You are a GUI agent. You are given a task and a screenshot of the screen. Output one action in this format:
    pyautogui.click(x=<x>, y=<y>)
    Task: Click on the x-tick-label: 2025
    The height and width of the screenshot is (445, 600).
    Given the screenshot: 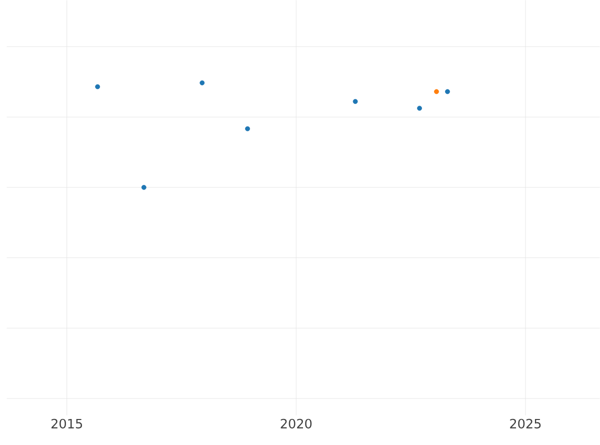 What is the action you would take?
    pyautogui.click(x=525, y=423)
    